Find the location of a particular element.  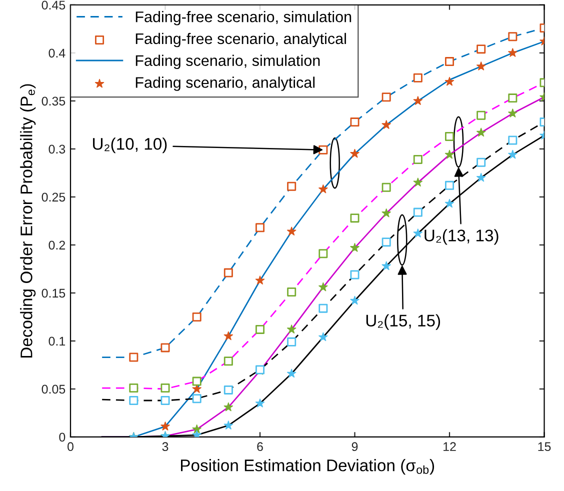

y-tick-label: 0.1 is located at coordinates (57, 341).